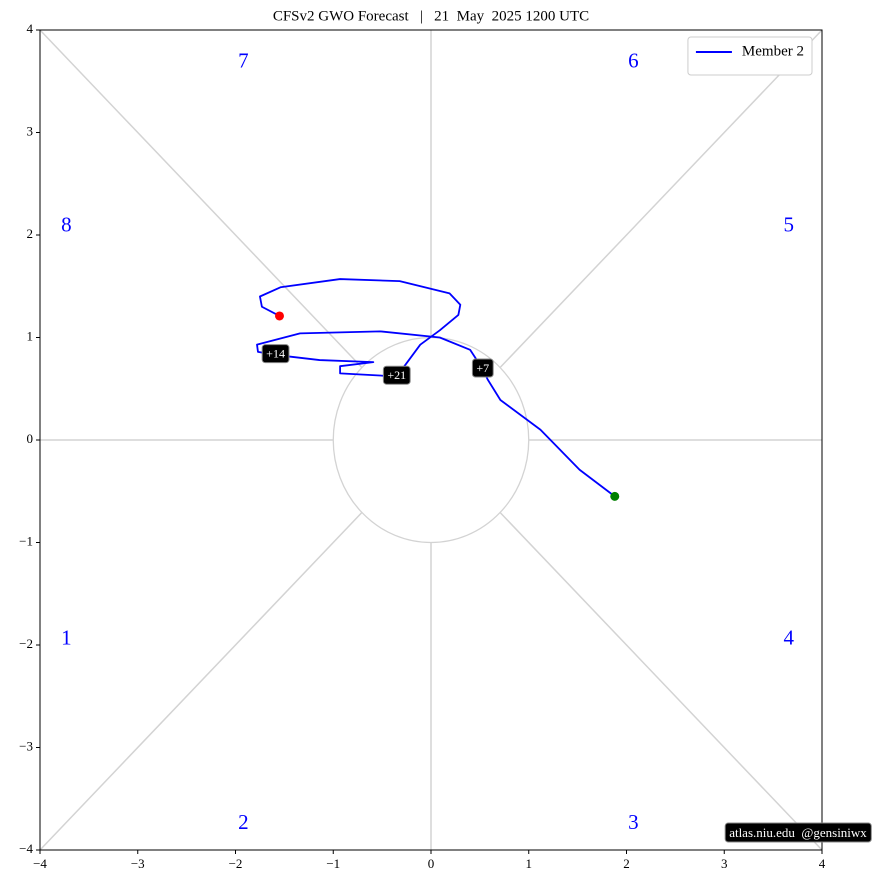 The height and width of the screenshot is (883, 881). What do you see at coordinates (773, 51) in the screenshot?
I see `legend-label: Member 2` at bounding box center [773, 51].